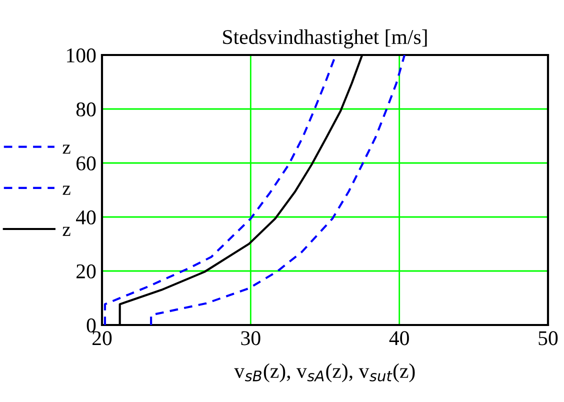  What do you see at coordinates (86, 271) in the screenshot?
I see `y-tick-label: 20` at bounding box center [86, 271].